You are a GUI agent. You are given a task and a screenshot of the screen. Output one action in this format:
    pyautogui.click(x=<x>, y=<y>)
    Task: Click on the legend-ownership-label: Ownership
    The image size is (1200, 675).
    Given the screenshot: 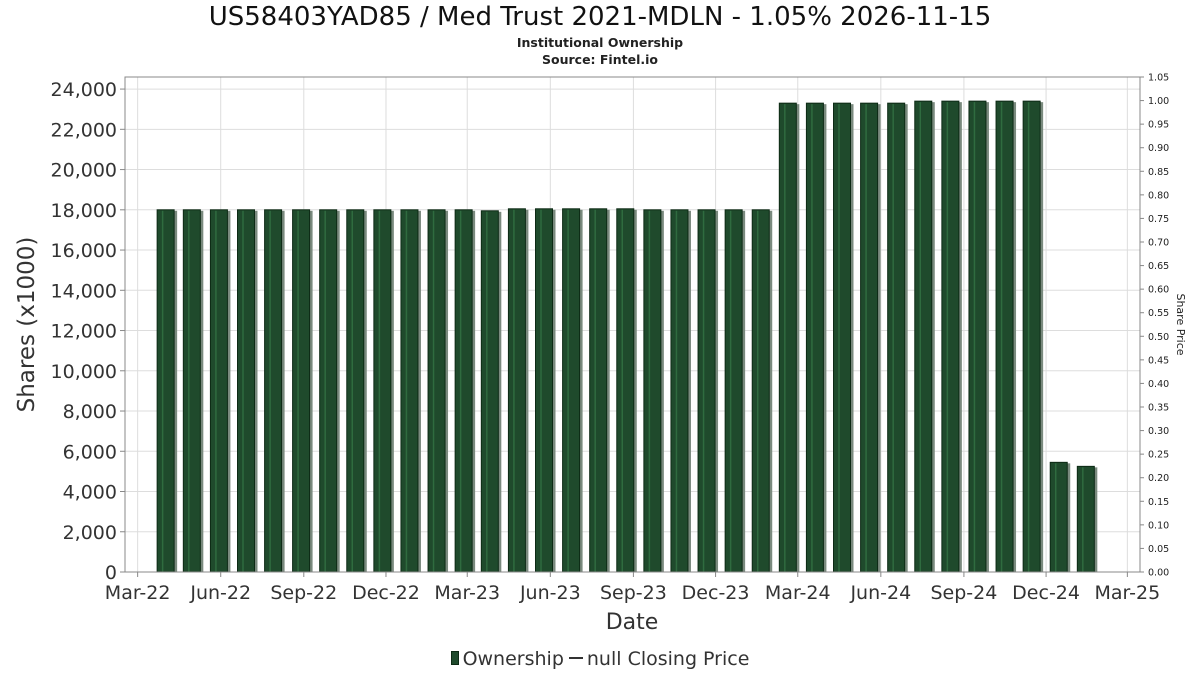 What is the action you would take?
    pyautogui.click(x=513, y=659)
    